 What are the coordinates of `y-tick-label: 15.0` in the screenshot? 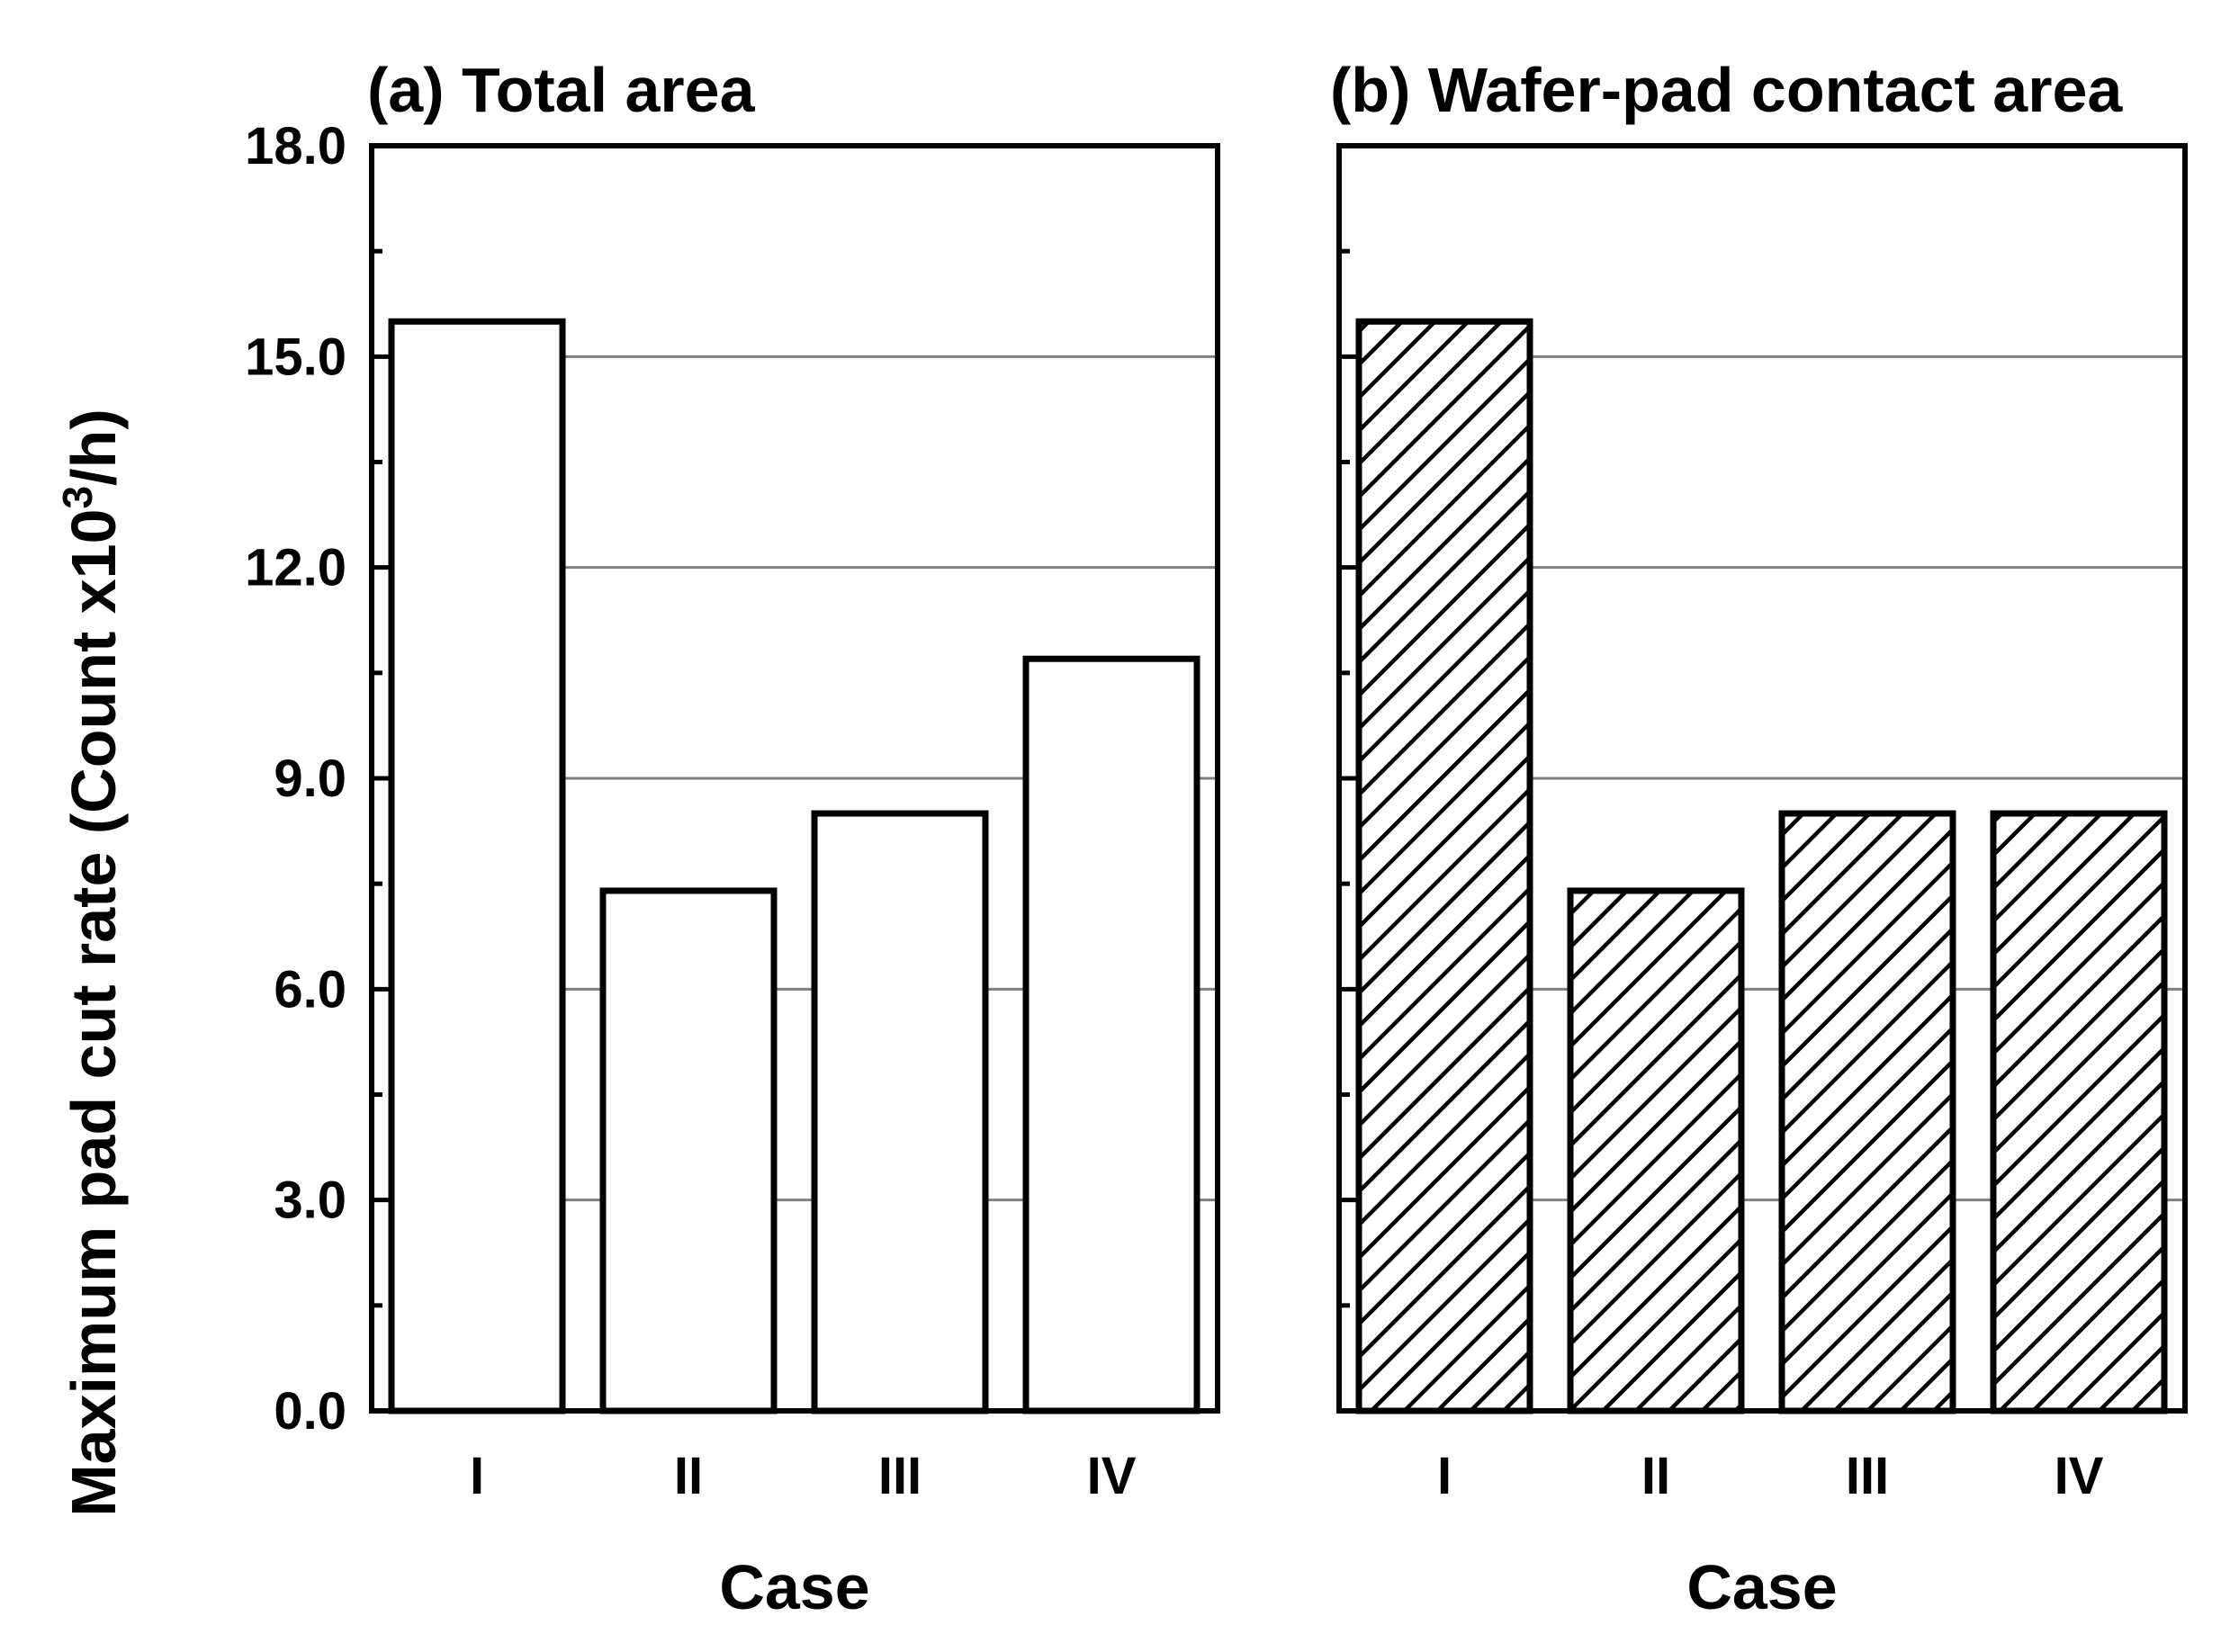 It's located at (295, 357).